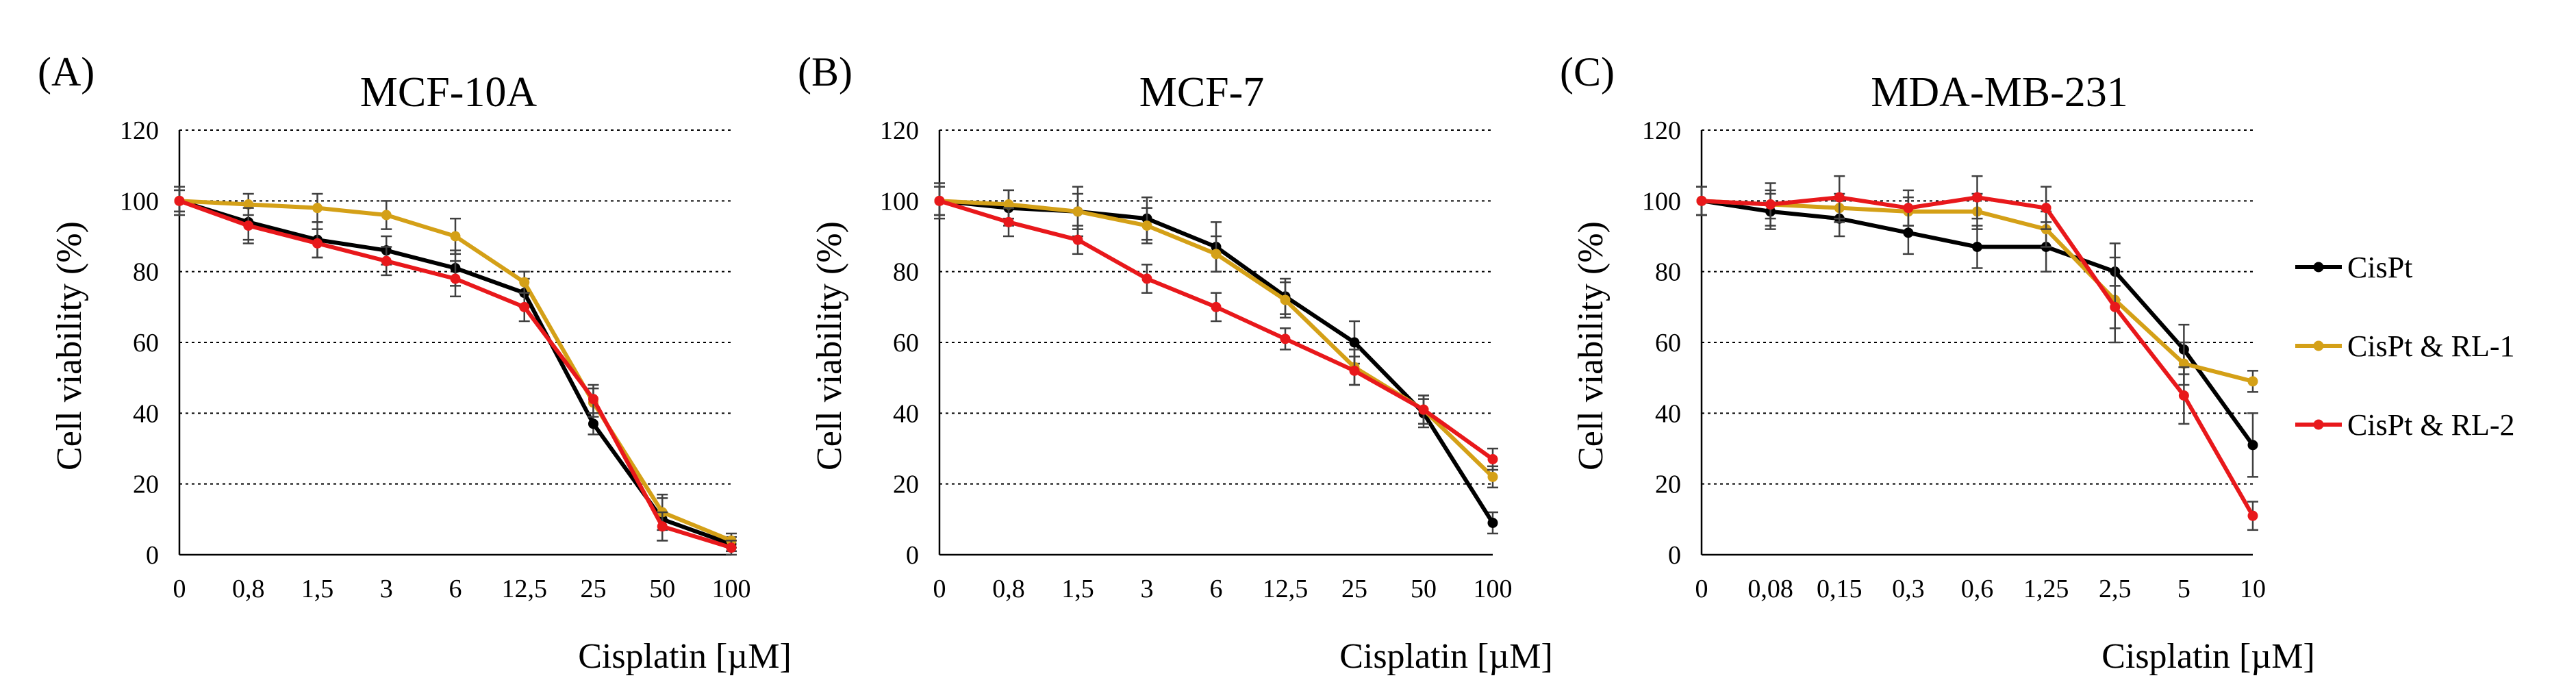 The width and height of the screenshot is (2576, 678). I want to click on panel-c-ytick-label: 60, so click(1668, 343).